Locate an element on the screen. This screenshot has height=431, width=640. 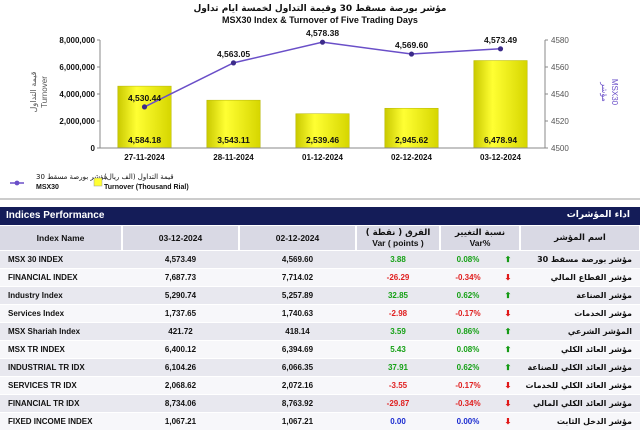
y-left-label-ar: قيمة التداول is located at coordinates (33, 91).